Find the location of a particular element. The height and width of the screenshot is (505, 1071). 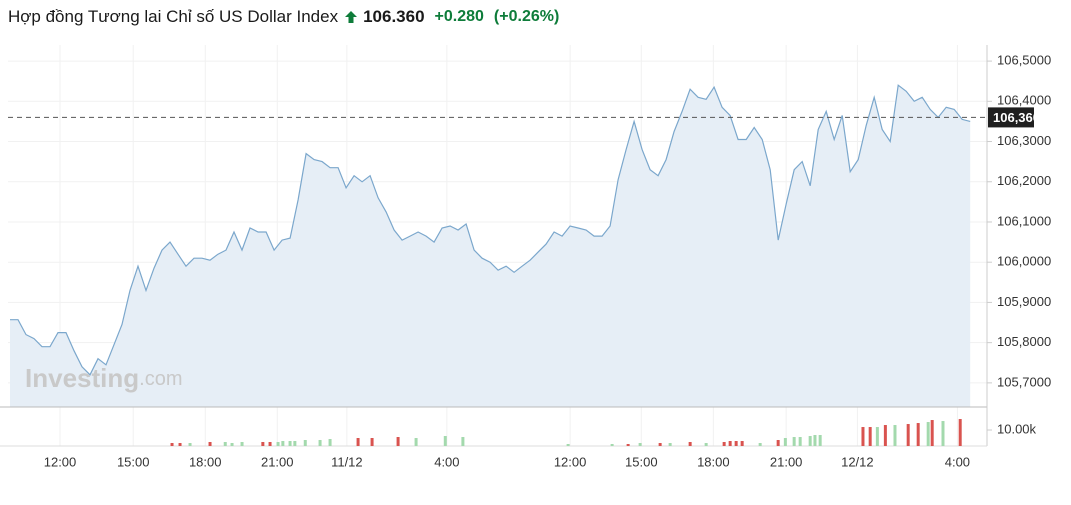

last-price-box is located at coordinates (1011, 117).